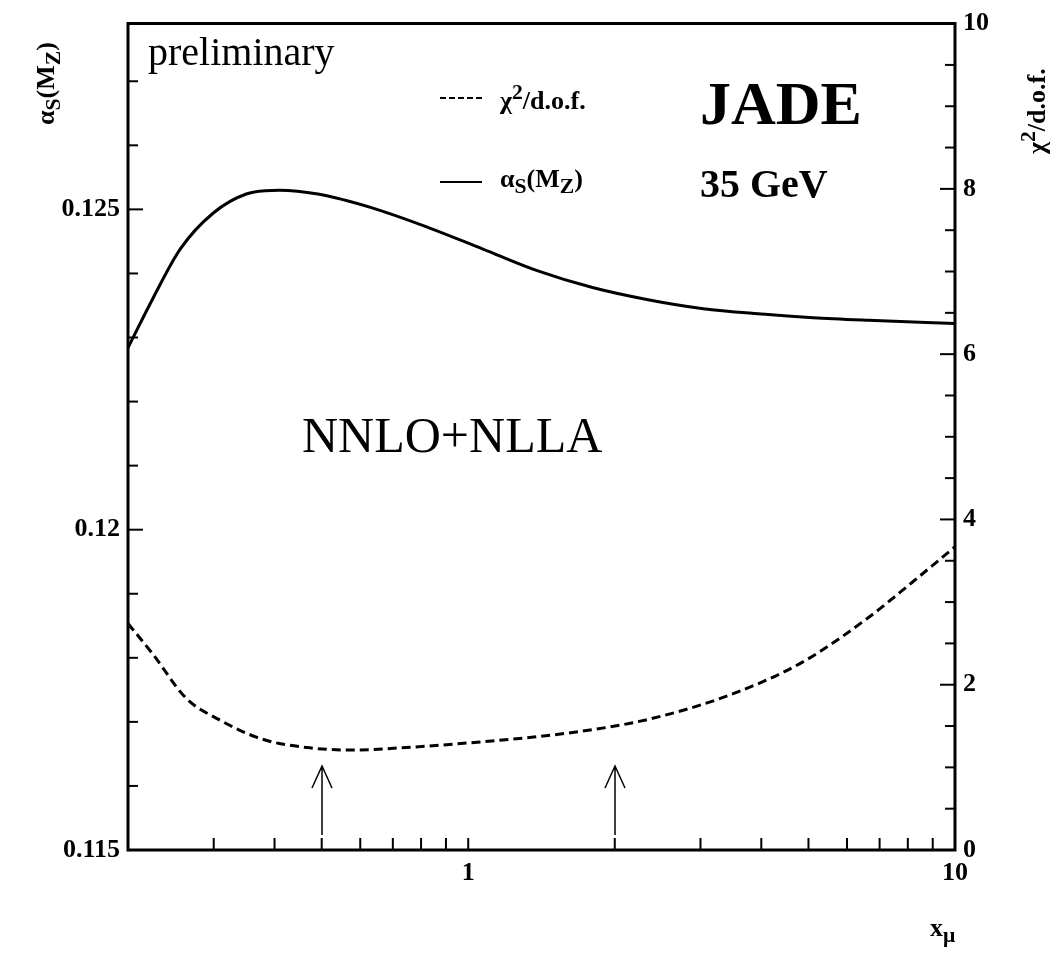  Describe the element at coordinates (543, 98) in the screenshot. I see `legend-label: χ$^{2}$/d.o.f.` at that location.